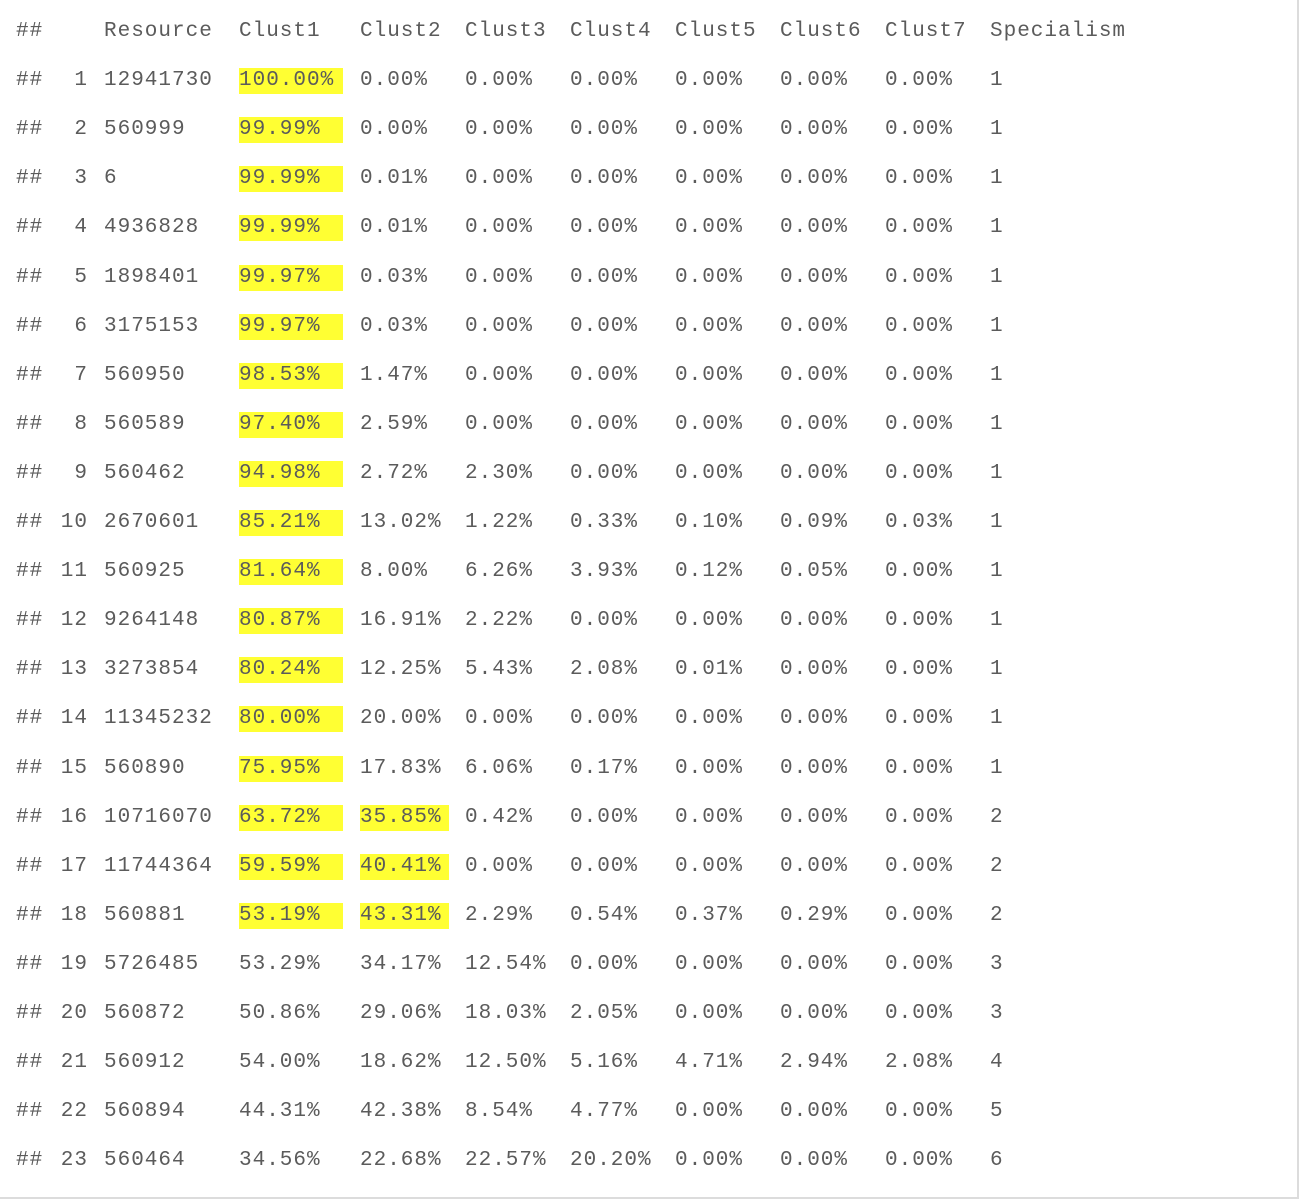 The image size is (1300, 1201). What do you see at coordinates (158, 719) in the screenshot?
I see `resource-cell: 11345232` at bounding box center [158, 719].